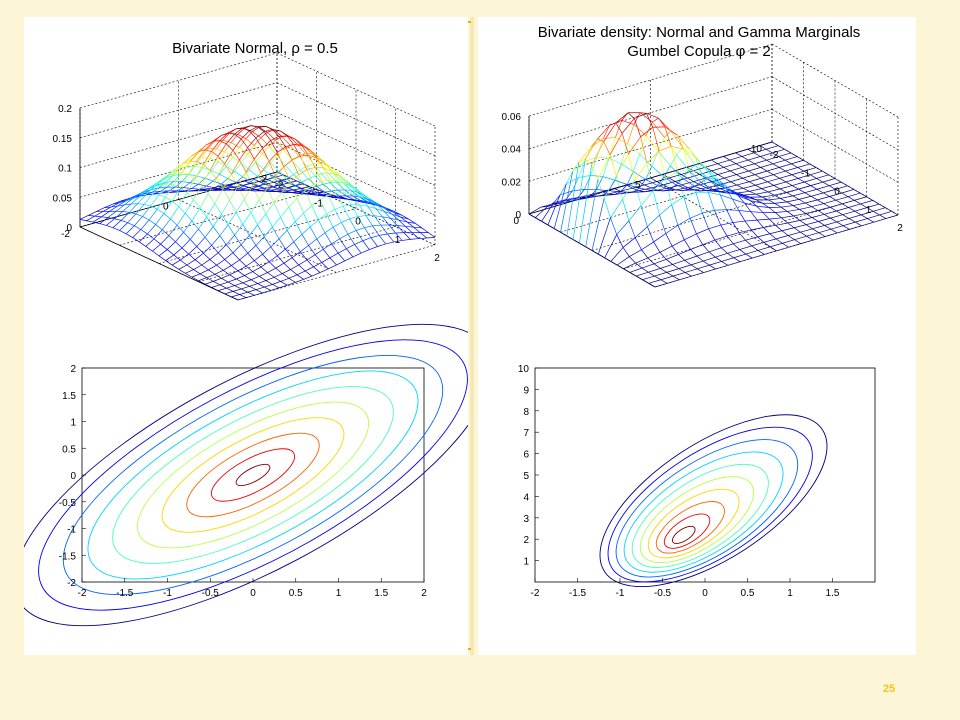 The height and width of the screenshot is (720, 960). I want to click on tick-label: 0.02, so click(512, 182).